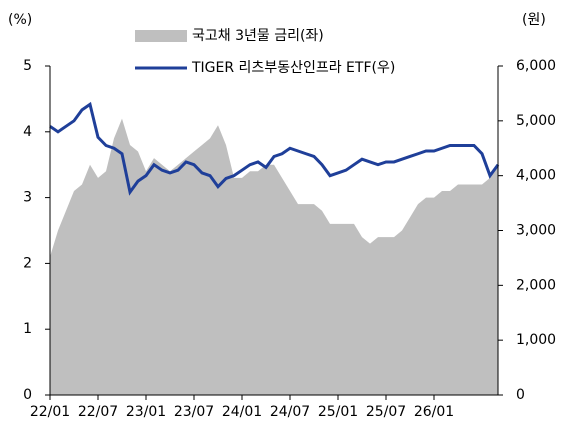 Image resolution: width=565 pixels, height=436 pixels. What do you see at coordinates (20, 20) in the screenshot?
I see `y-axis-label: (%)` at bounding box center [20, 20].